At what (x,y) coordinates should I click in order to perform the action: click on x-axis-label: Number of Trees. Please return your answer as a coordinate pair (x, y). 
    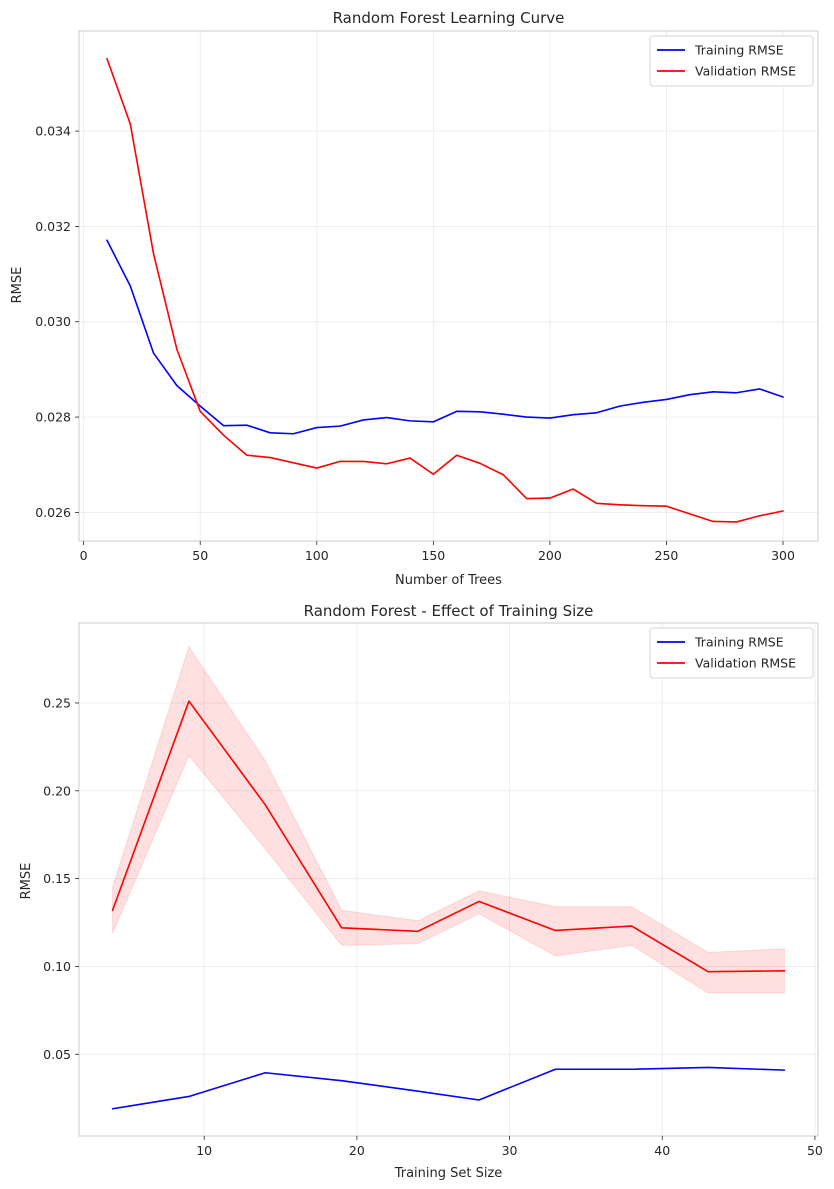
    Looking at the image, I should click on (448, 580).